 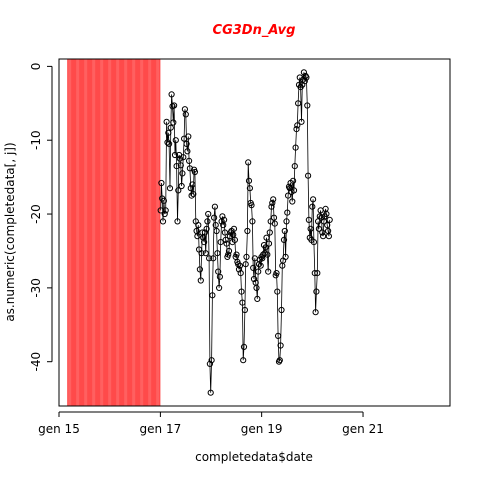 What do you see at coordinates (161, 429) in the screenshot?
I see `x-tick-label: gen 17` at bounding box center [161, 429].